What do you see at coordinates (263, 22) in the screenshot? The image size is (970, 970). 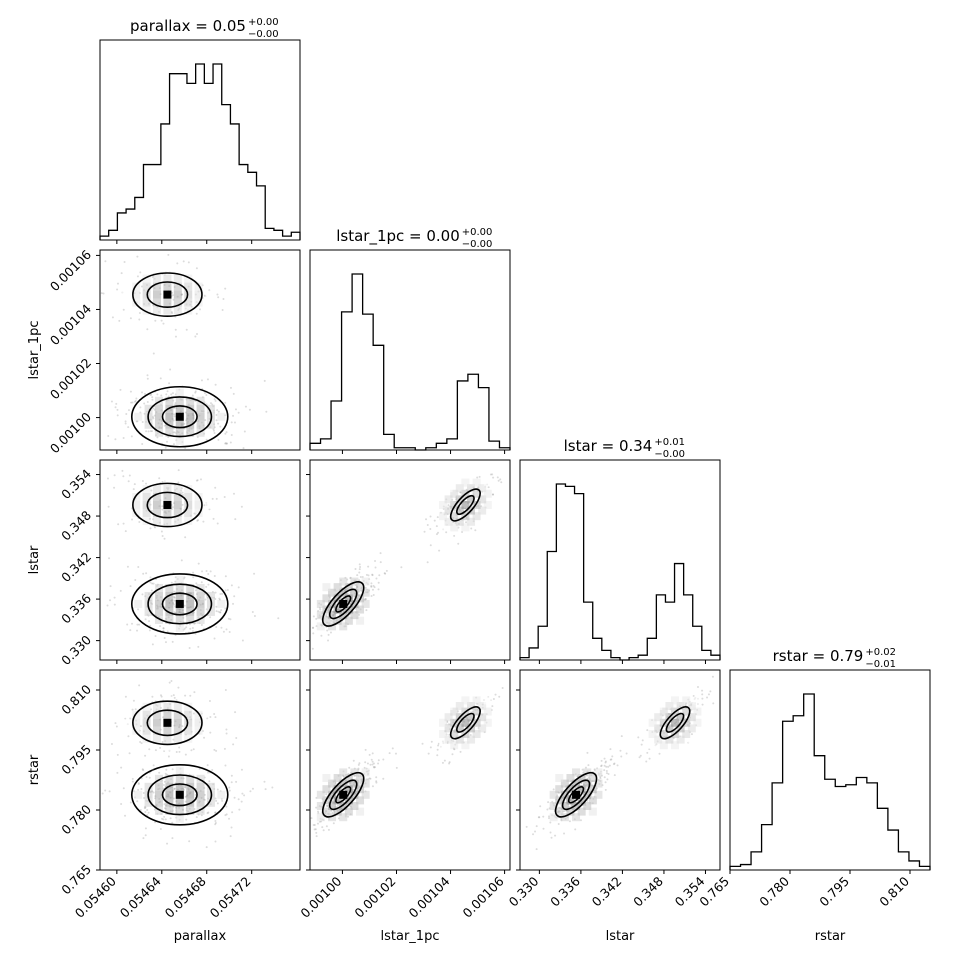 I see `err-plus-parallax: +0.00` at bounding box center [263, 22].